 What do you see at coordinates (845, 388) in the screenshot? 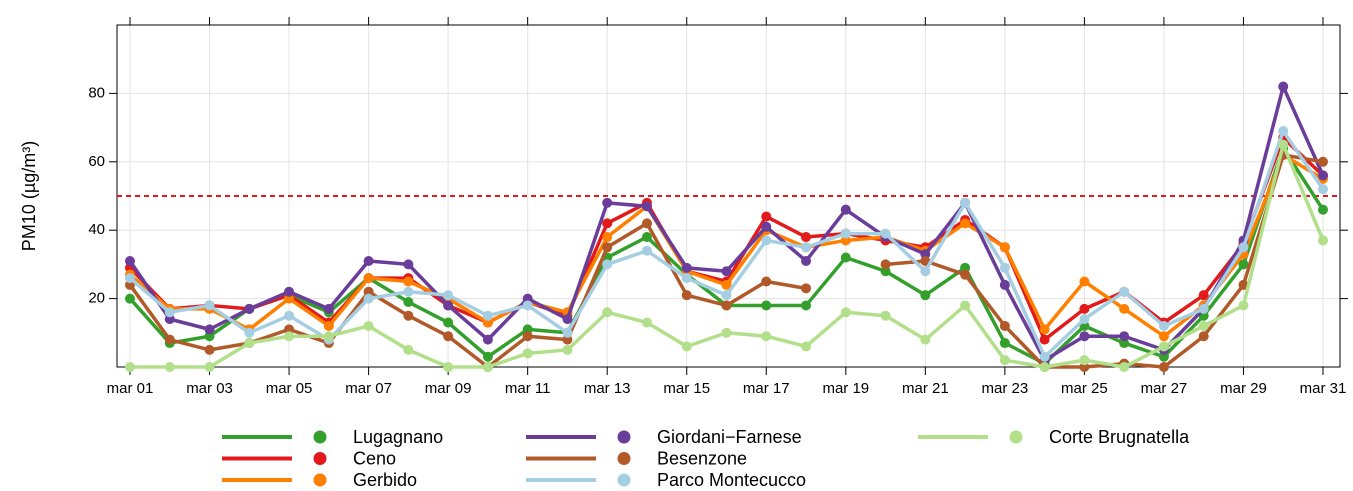
I see `x-tick-label: mar 19` at bounding box center [845, 388].